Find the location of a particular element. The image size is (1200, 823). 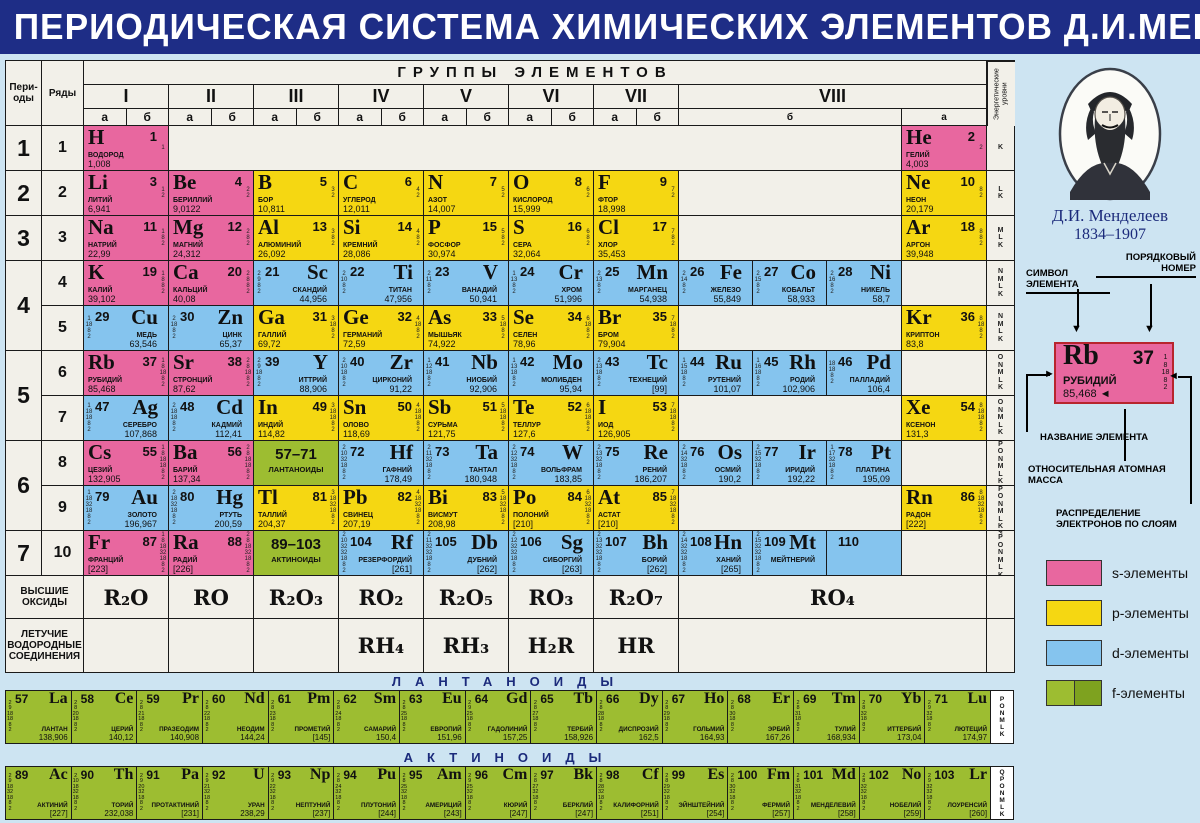

atomic-number: 20 is located at coordinates (234, 271).